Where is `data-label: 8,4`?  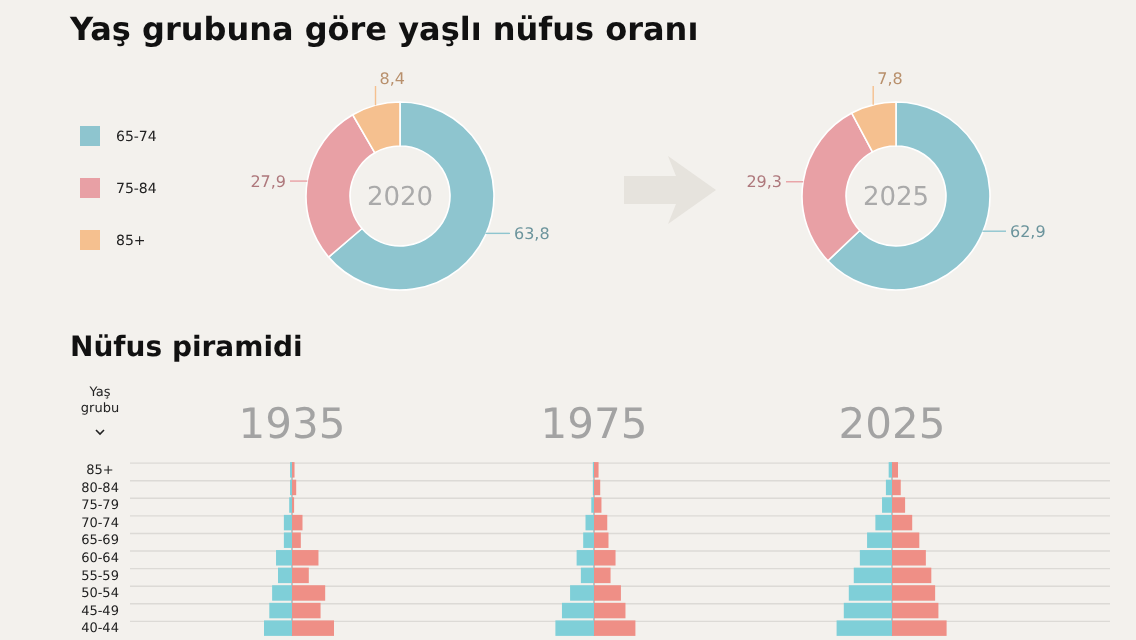
data-label: 8,4 is located at coordinates (392, 78).